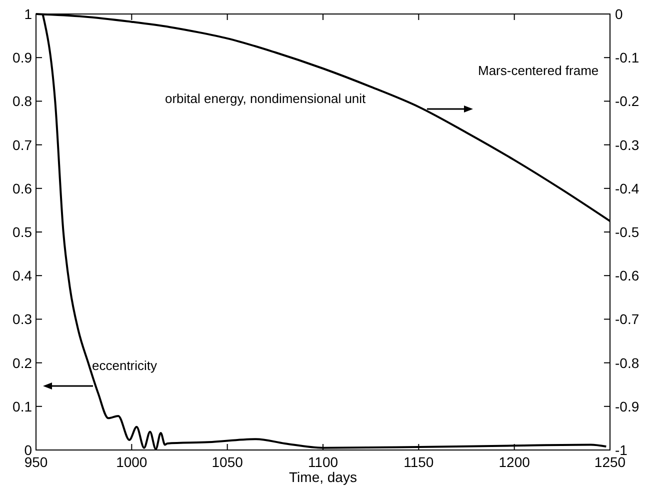  I want to click on y-tick-label: 0.3, so click(22, 319).